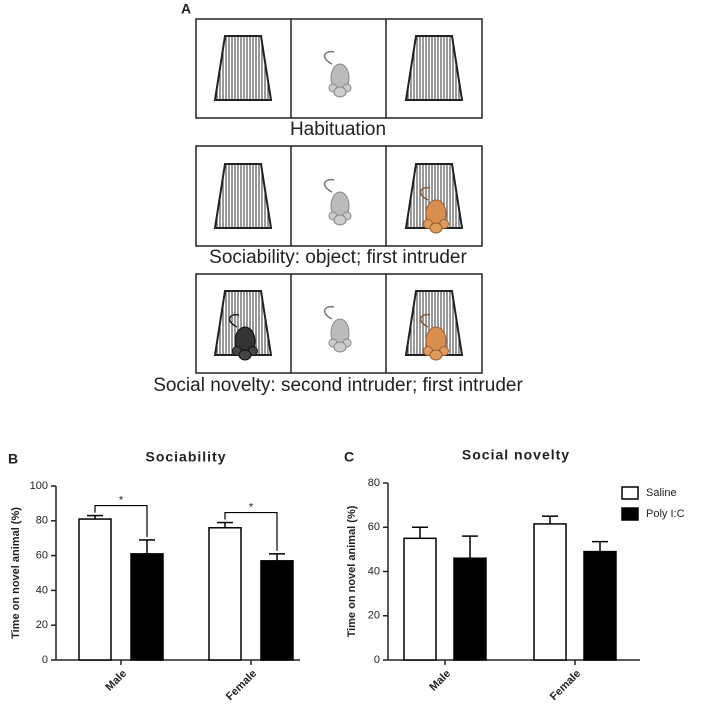 This screenshot has height=707, width=705. What do you see at coordinates (338, 129) in the screenshot?
I see `caption: Habituation` at bounding box center [338, 129].